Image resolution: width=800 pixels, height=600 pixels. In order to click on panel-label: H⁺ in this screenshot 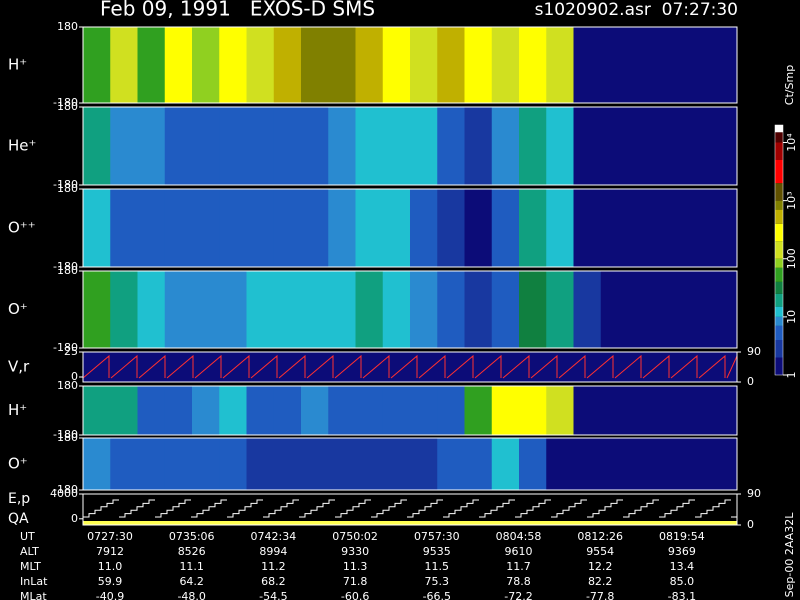, I will do `click(17, 410)`.